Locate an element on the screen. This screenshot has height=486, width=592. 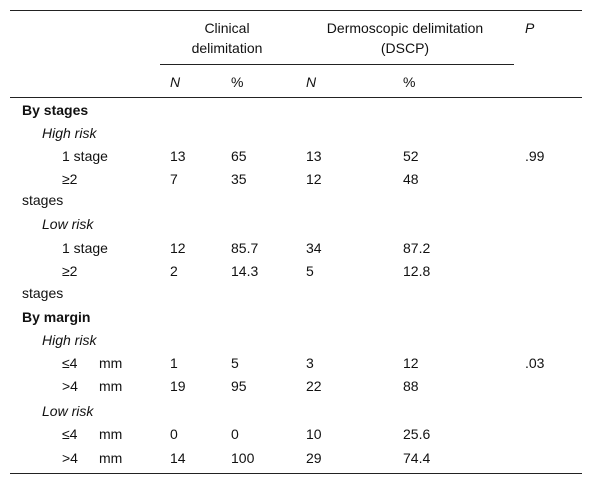
cell-percent-dermo: 25.6 is located at coordinates (417, 434).